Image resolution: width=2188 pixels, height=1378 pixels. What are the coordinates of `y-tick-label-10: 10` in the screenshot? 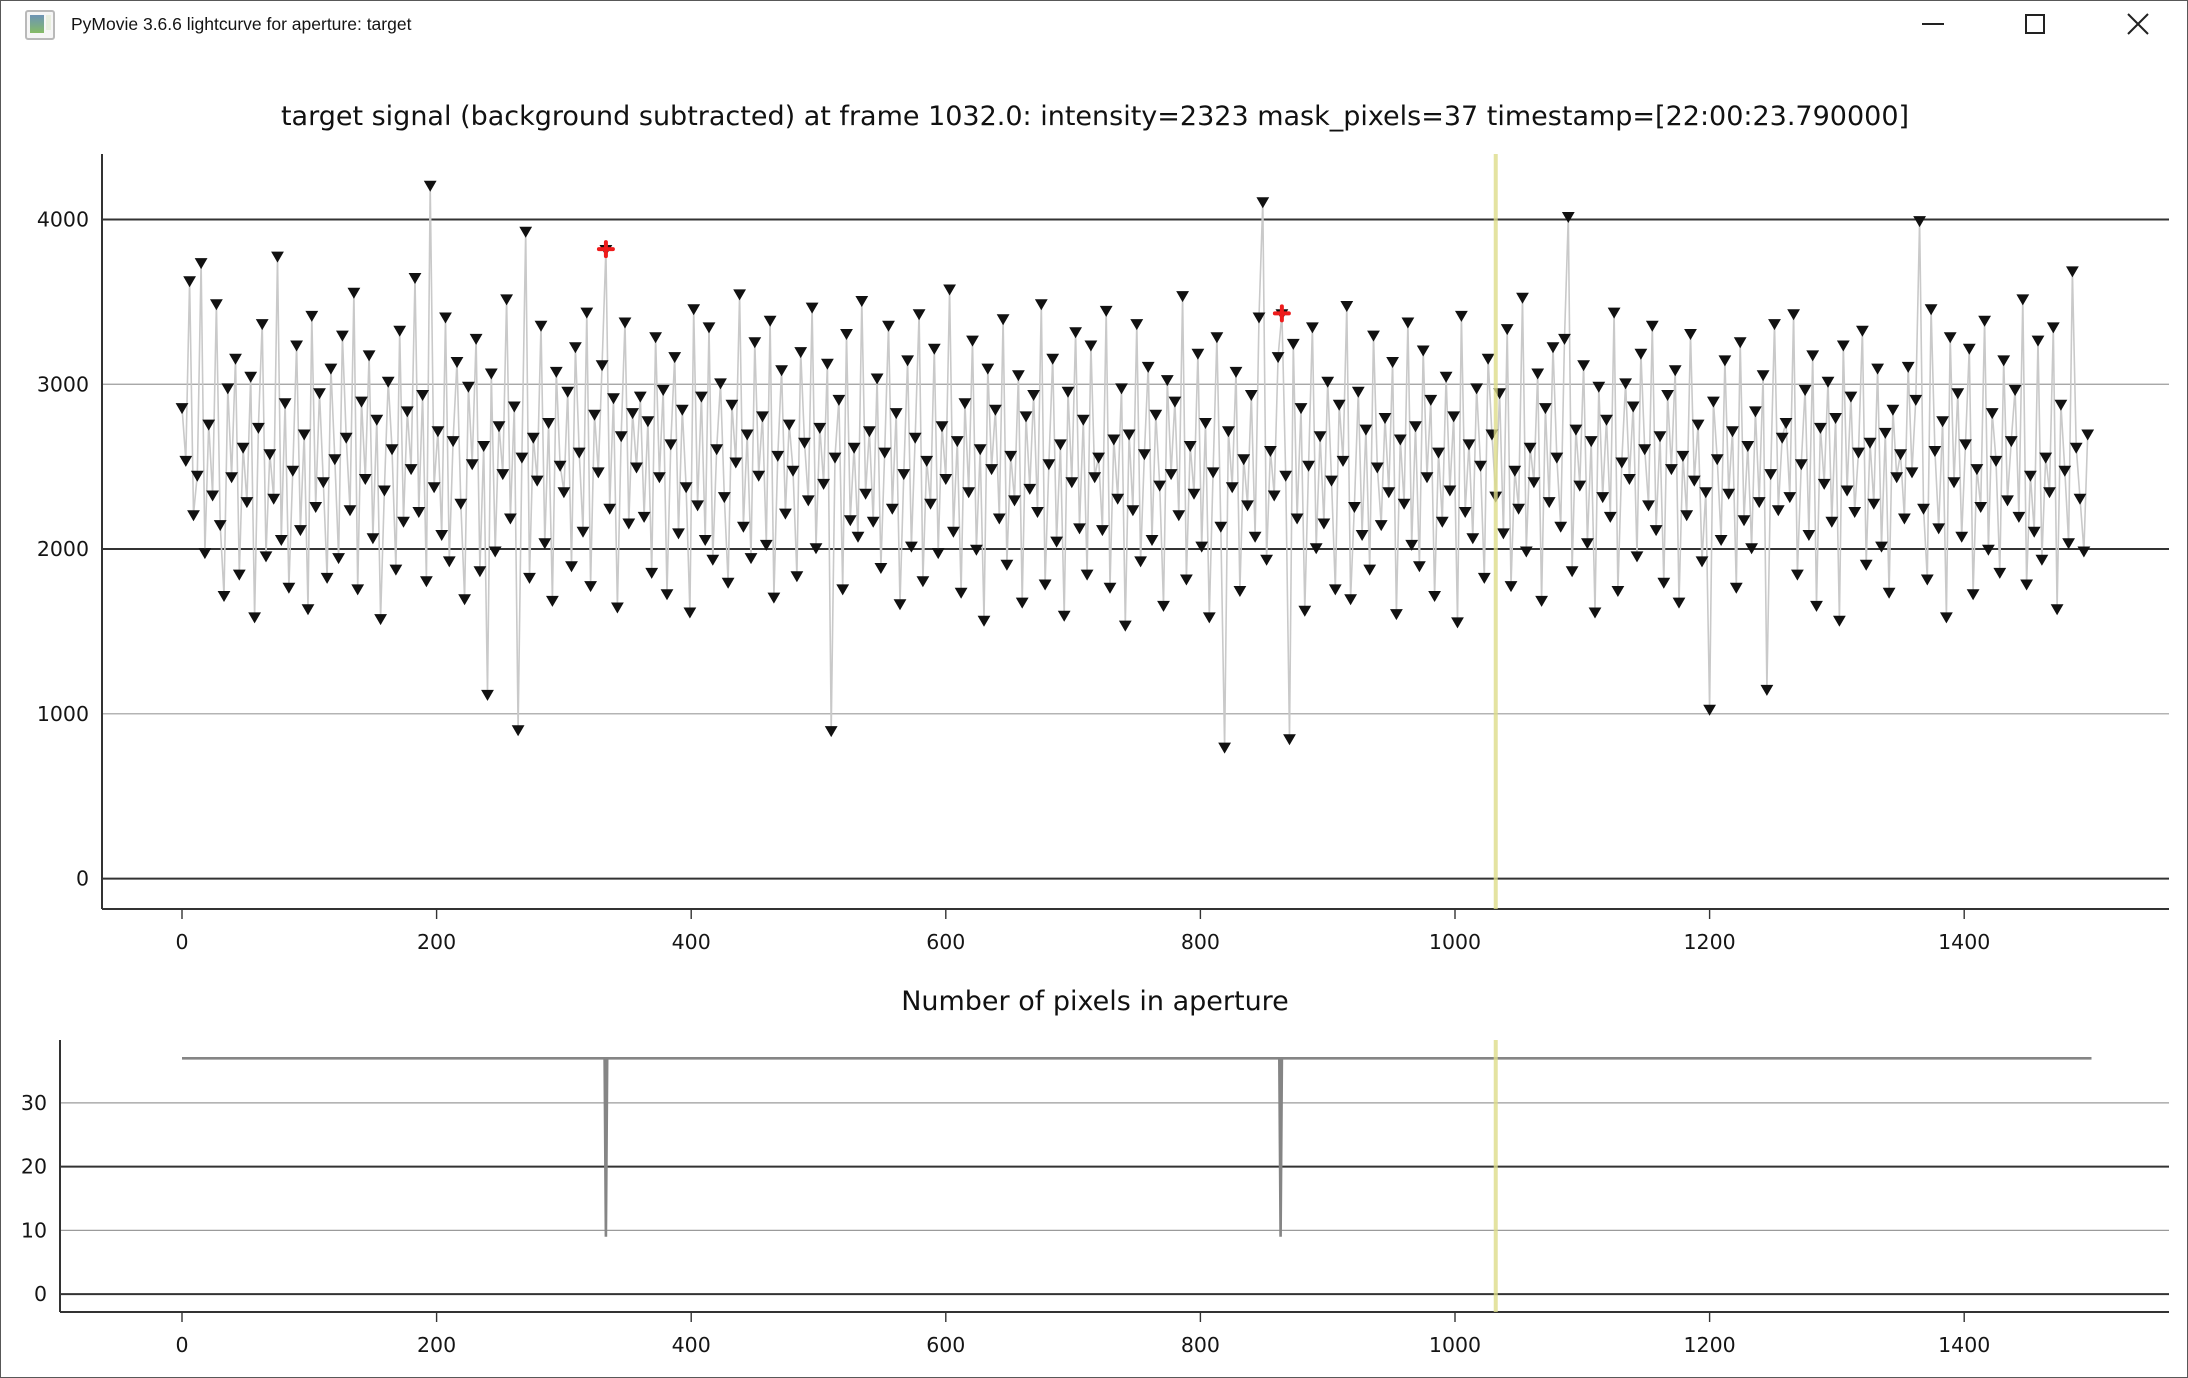 It's located at (34, 1230).